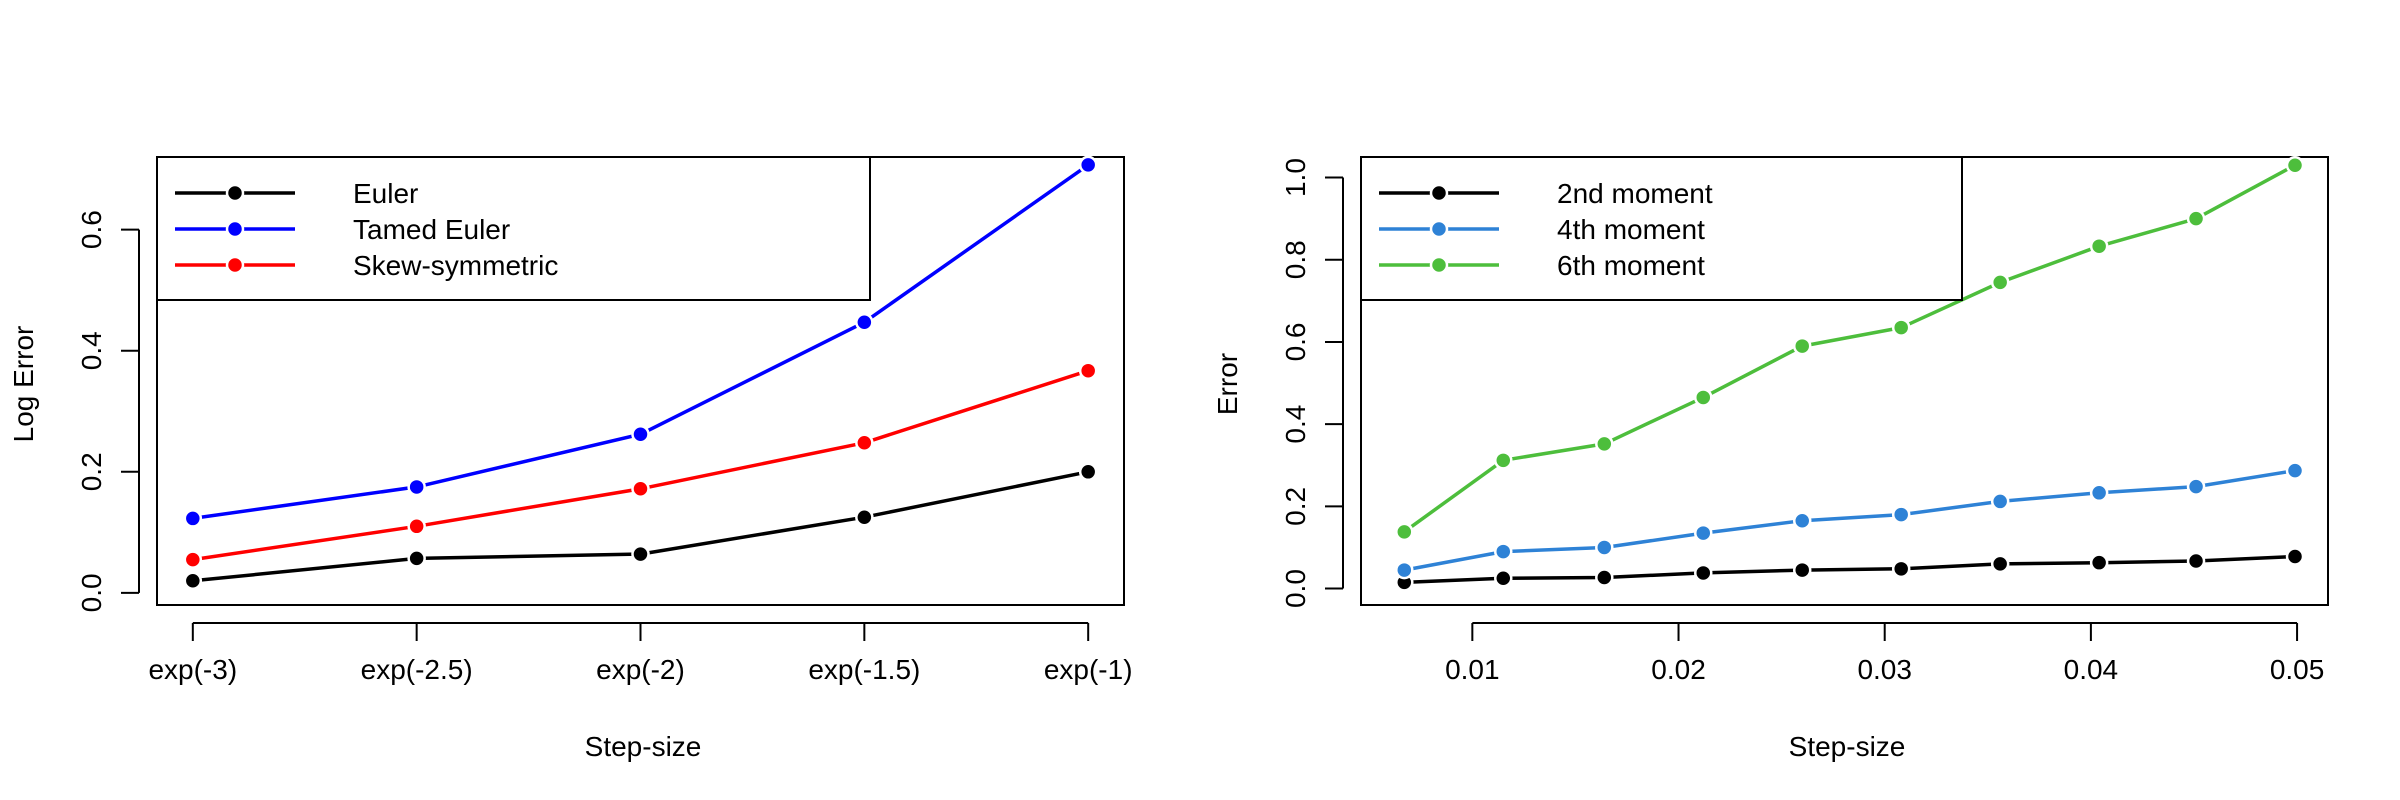 This screenshot has height=800, width=2400. I want to click on left-y-tick-label: 0.6, so click(91, 229).